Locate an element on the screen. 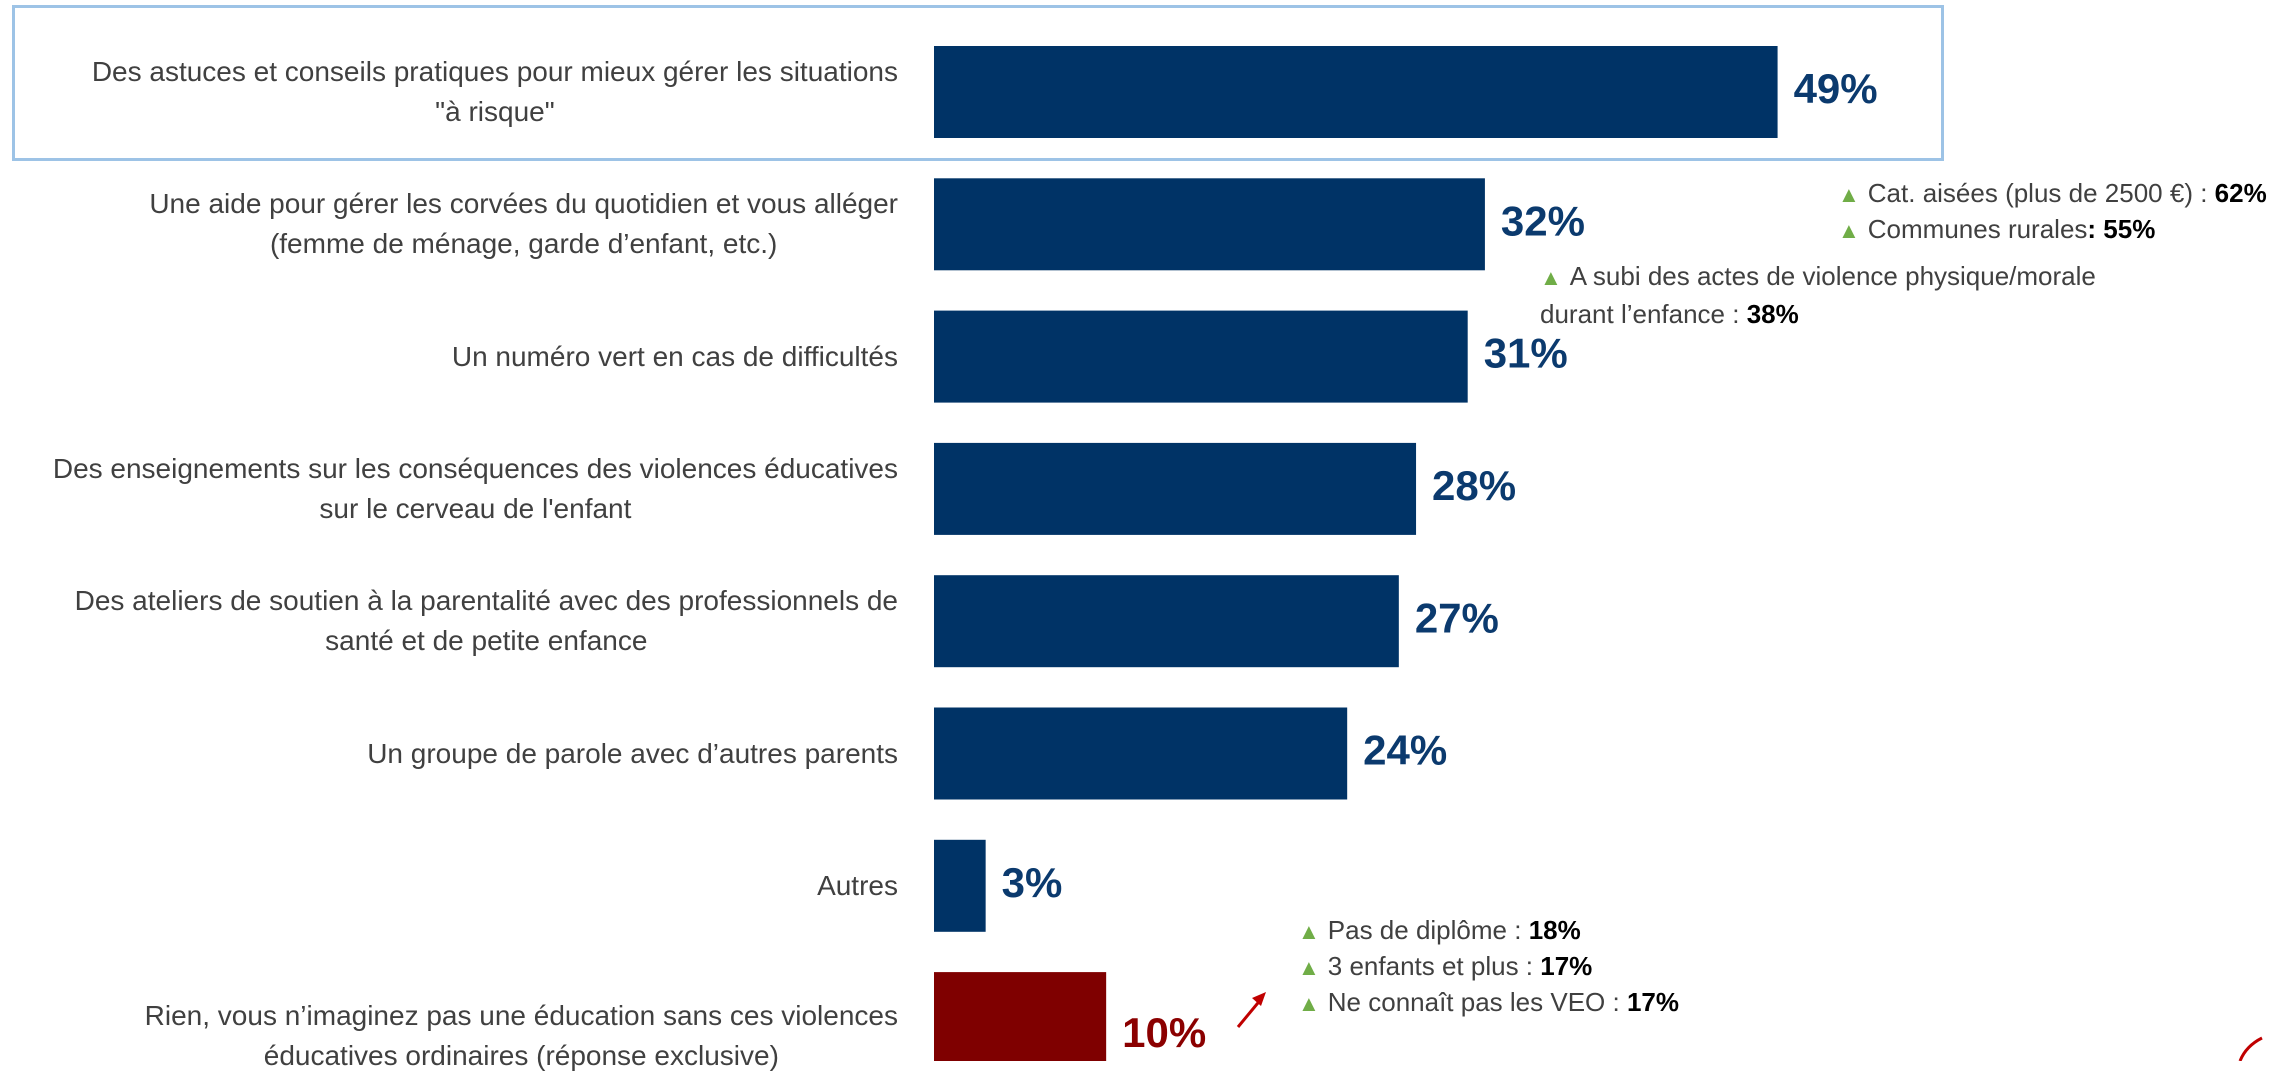 Image resolution: width=2289 pixels, height=1076 pixels. value-label-5: 27% is located at coordinates (1457, 617).